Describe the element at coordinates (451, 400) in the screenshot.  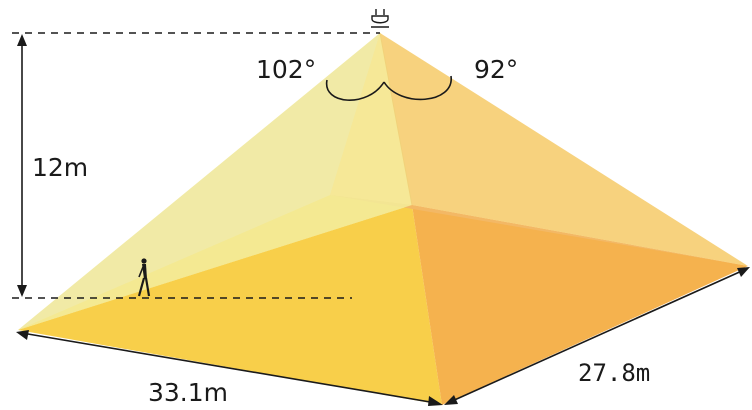
I see `depth-arrow-head-left` at that location.